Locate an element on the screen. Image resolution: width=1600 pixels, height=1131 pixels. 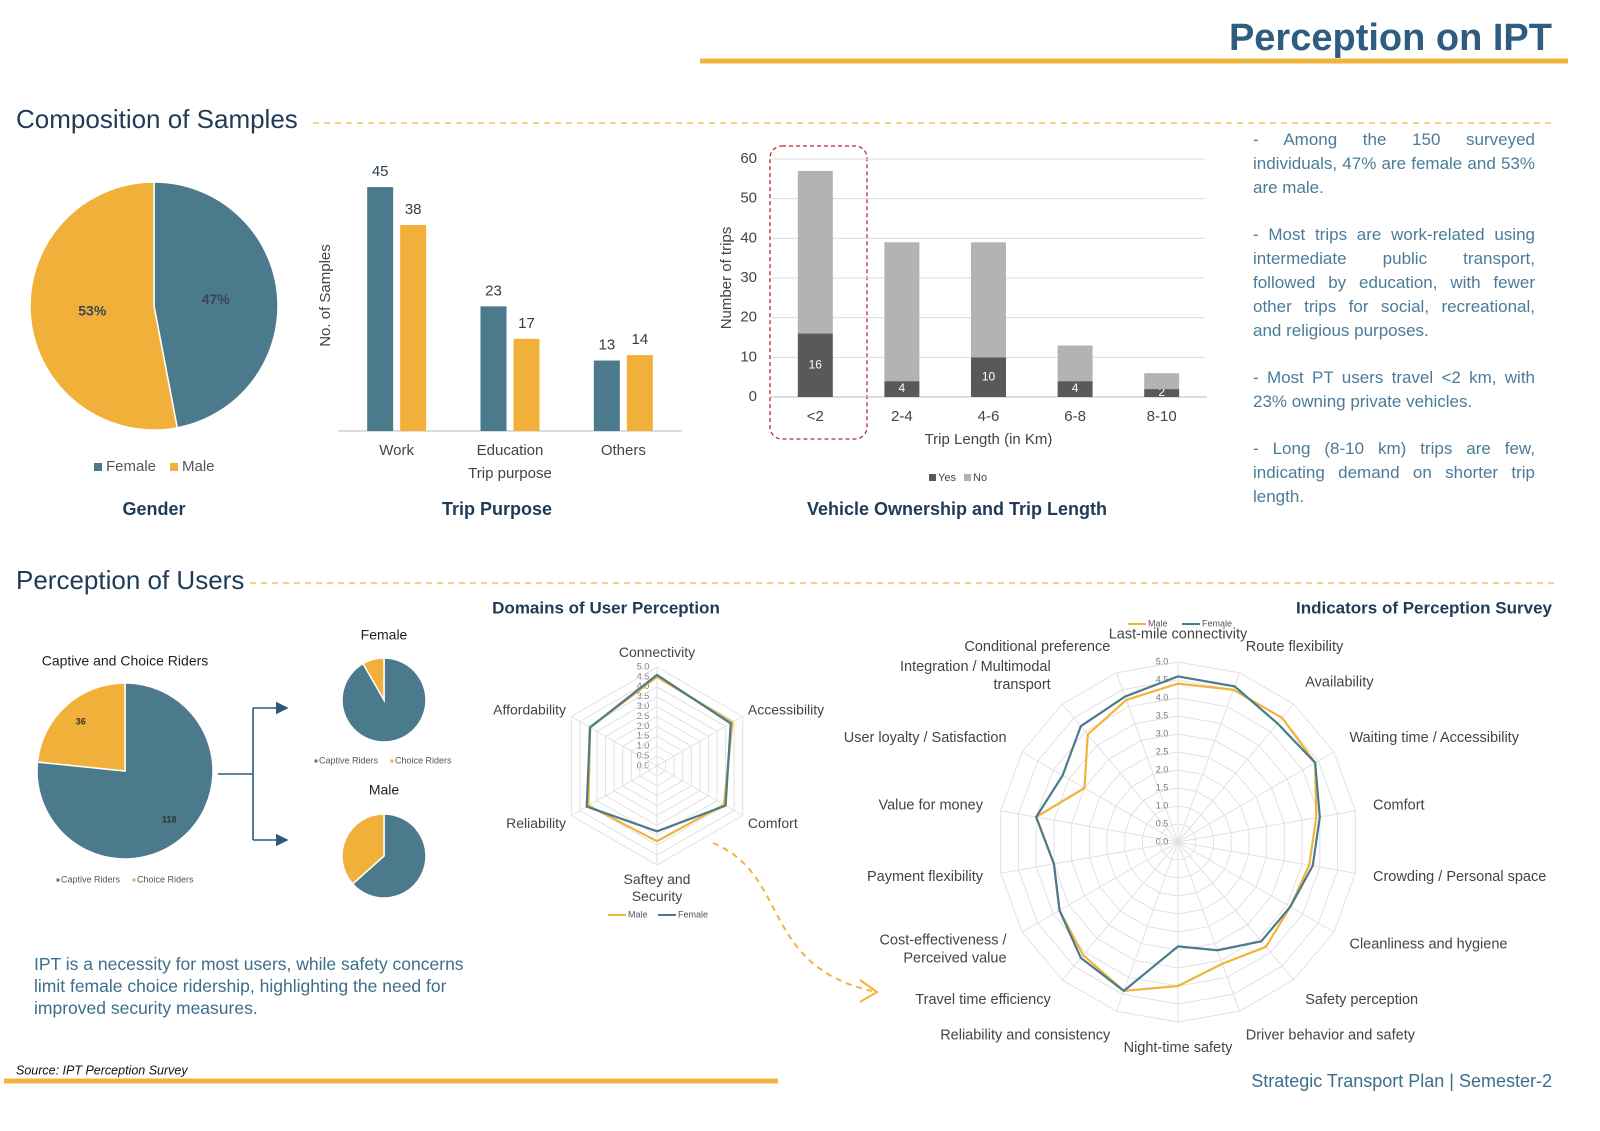
axis-label: Conditional preference is located at coordinates (1037, 646).